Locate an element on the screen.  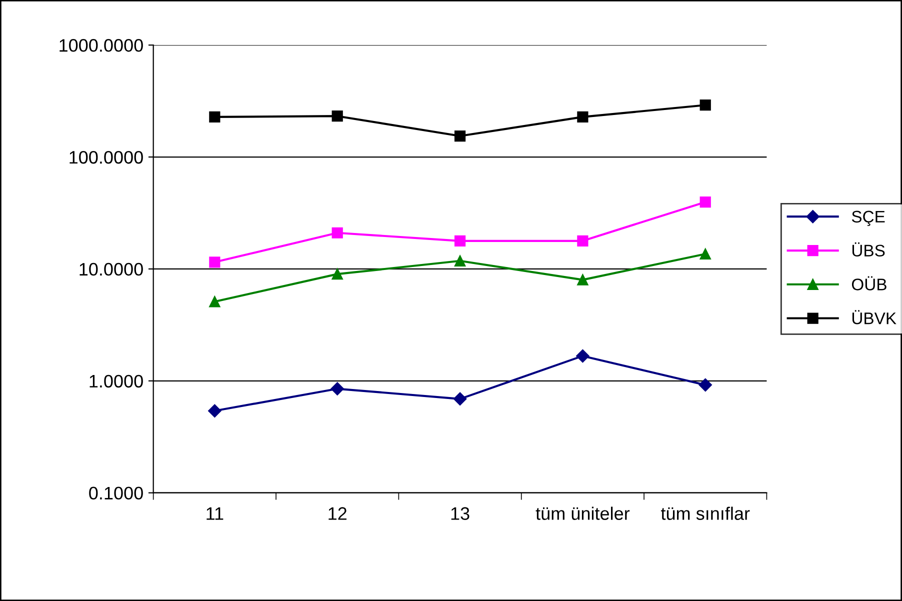
y-tick-label: 0.1000 is located at coordinates (116, 493).